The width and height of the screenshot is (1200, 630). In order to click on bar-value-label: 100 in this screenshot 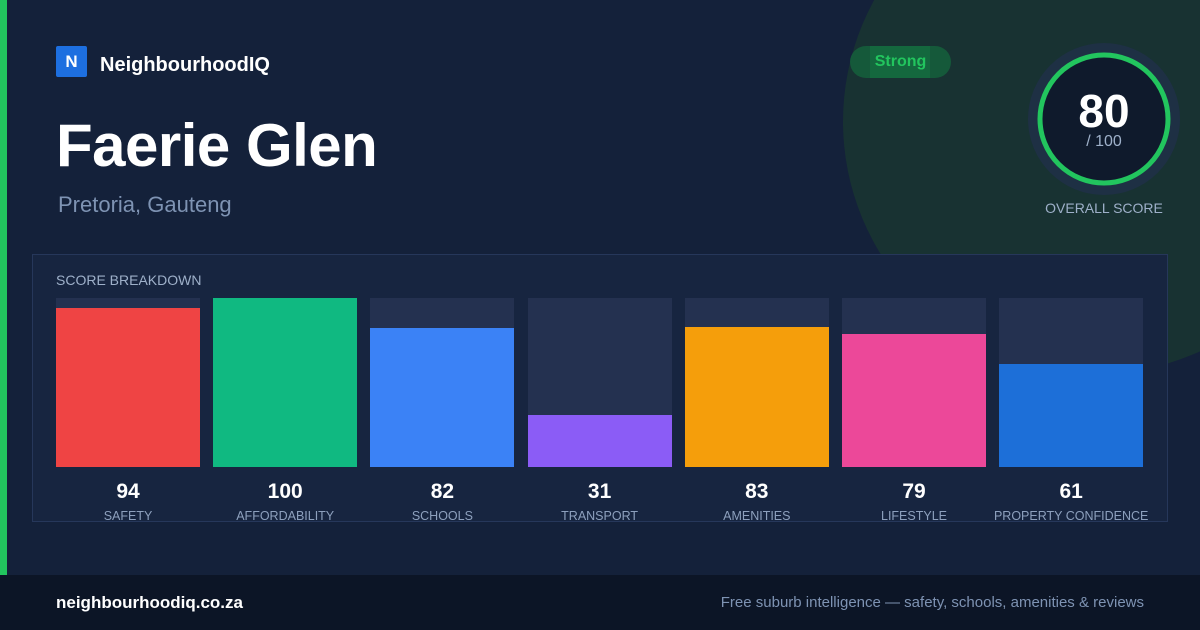, I will do `click(285, 491)`.